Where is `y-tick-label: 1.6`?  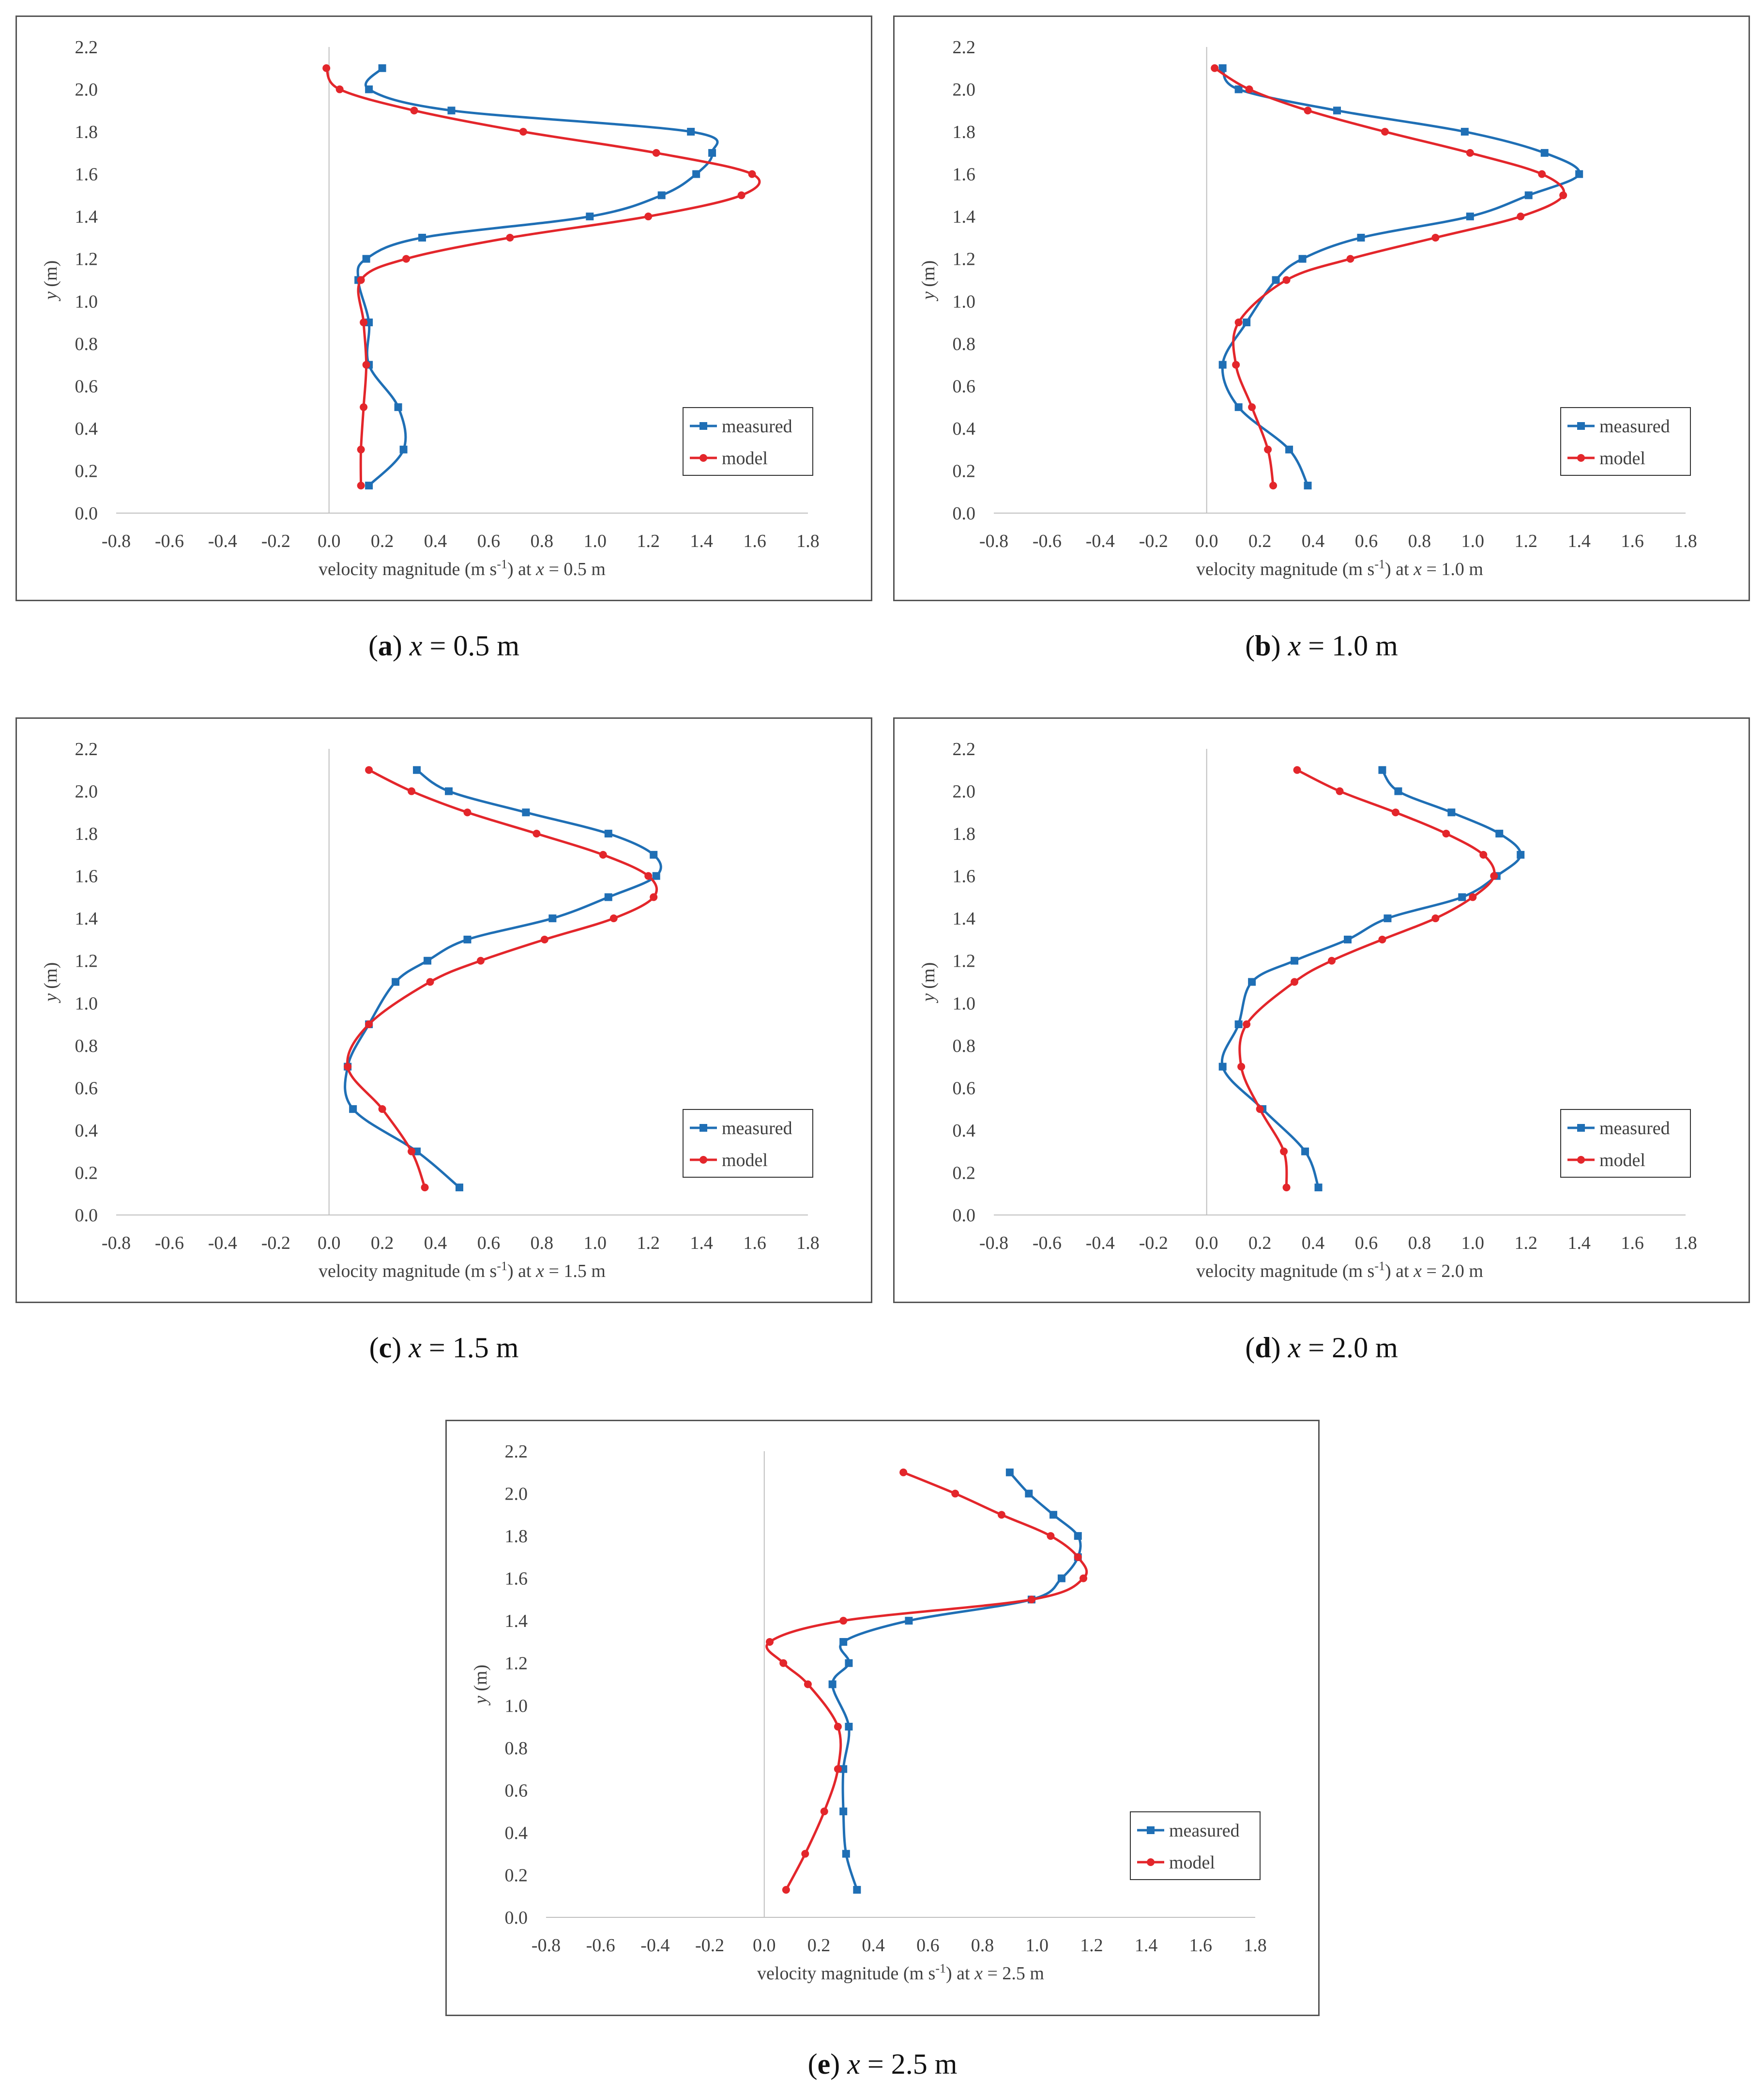
y-tick-label: 1.6 is located at coordinates (86, 175).